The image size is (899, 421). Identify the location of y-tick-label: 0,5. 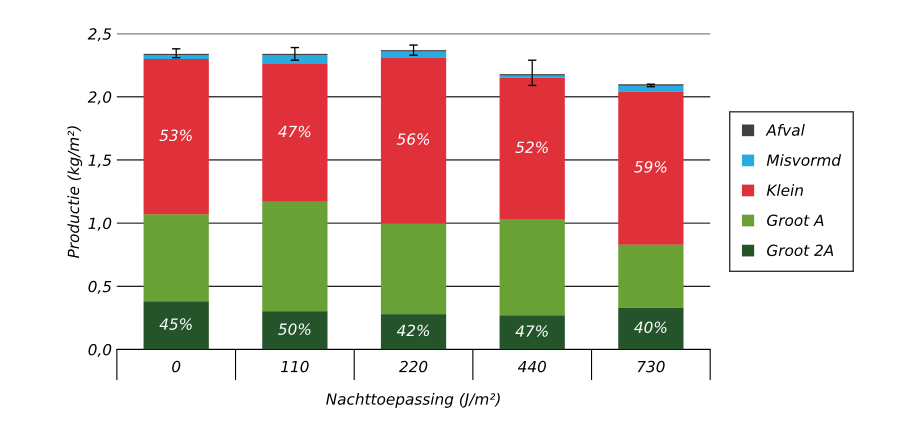
(100, 287).